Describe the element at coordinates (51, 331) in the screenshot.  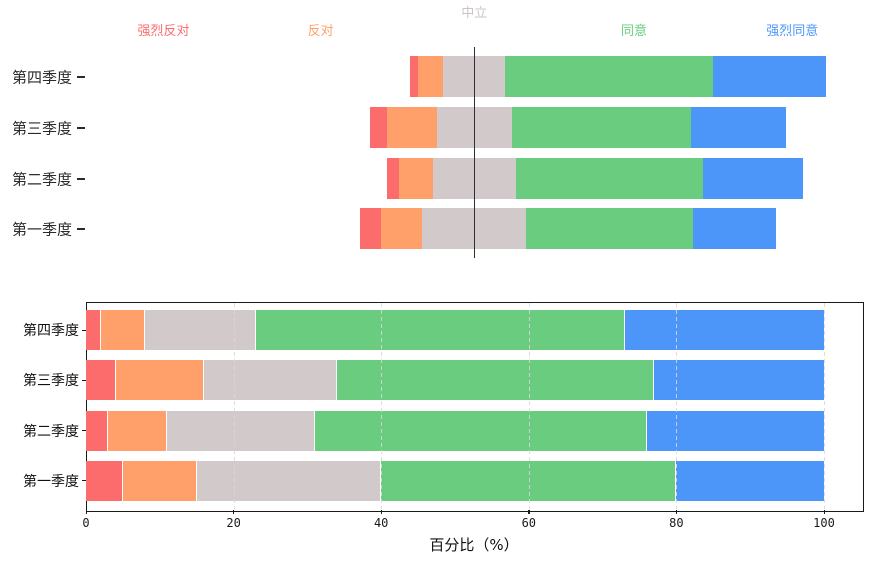
I see `y-category-label: 第四季度` at that location.